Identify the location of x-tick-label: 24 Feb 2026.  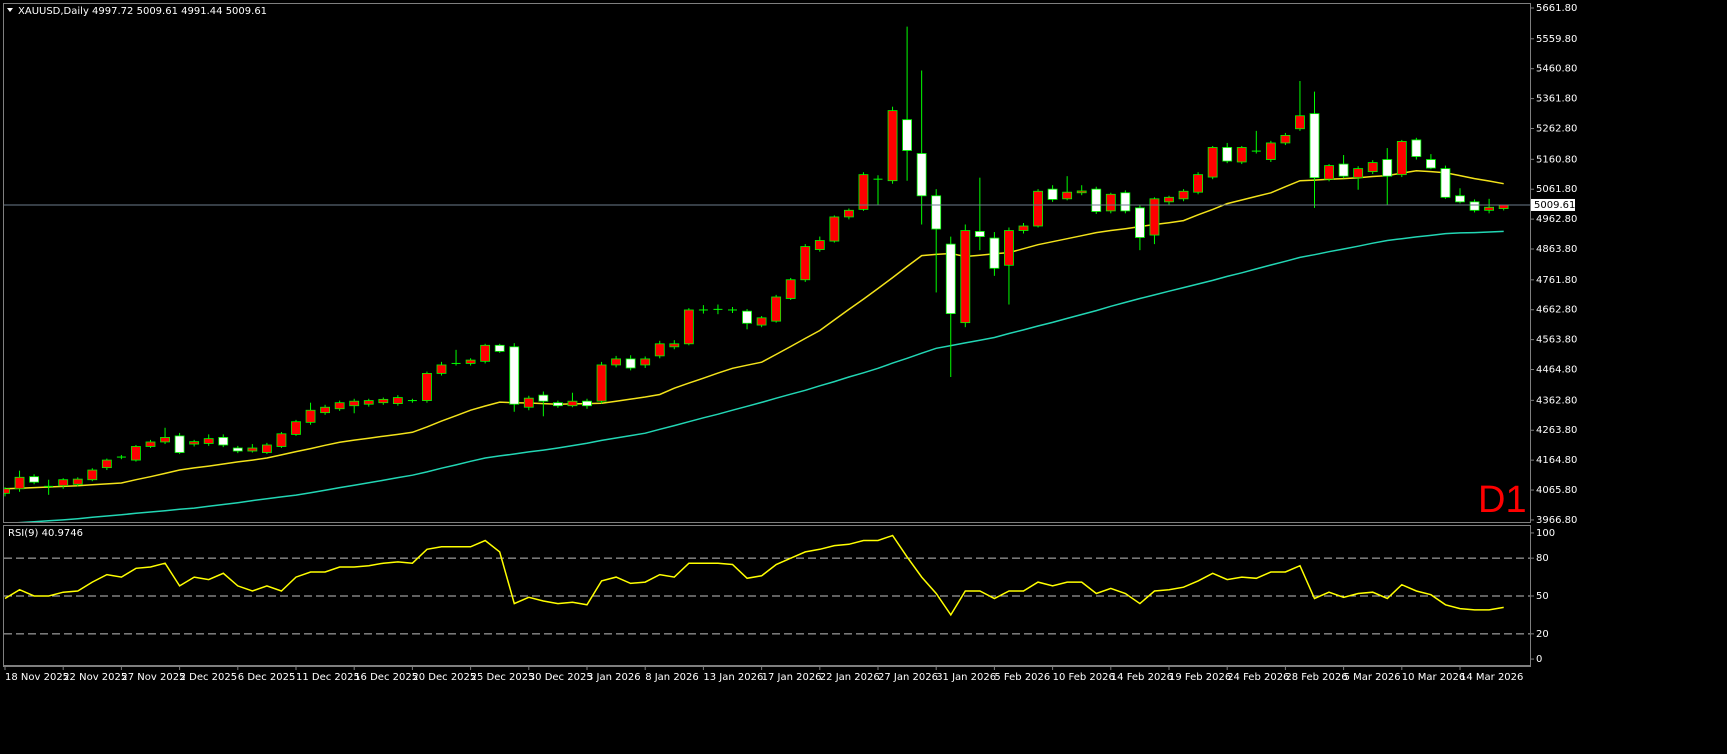
(1258, 677).